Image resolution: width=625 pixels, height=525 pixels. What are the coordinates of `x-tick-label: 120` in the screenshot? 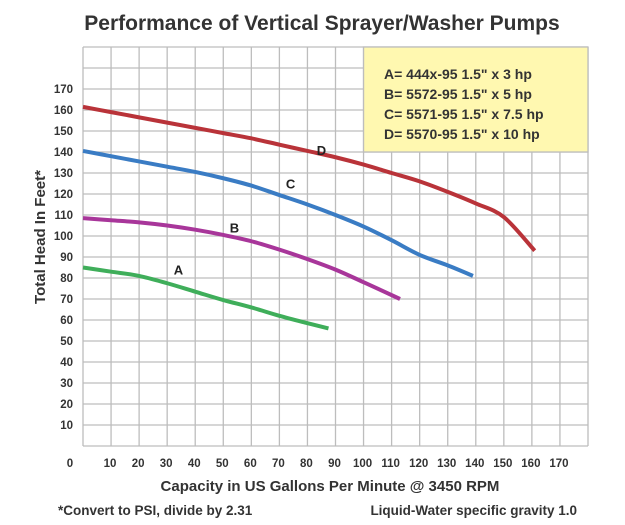 It's located at (418, 464).